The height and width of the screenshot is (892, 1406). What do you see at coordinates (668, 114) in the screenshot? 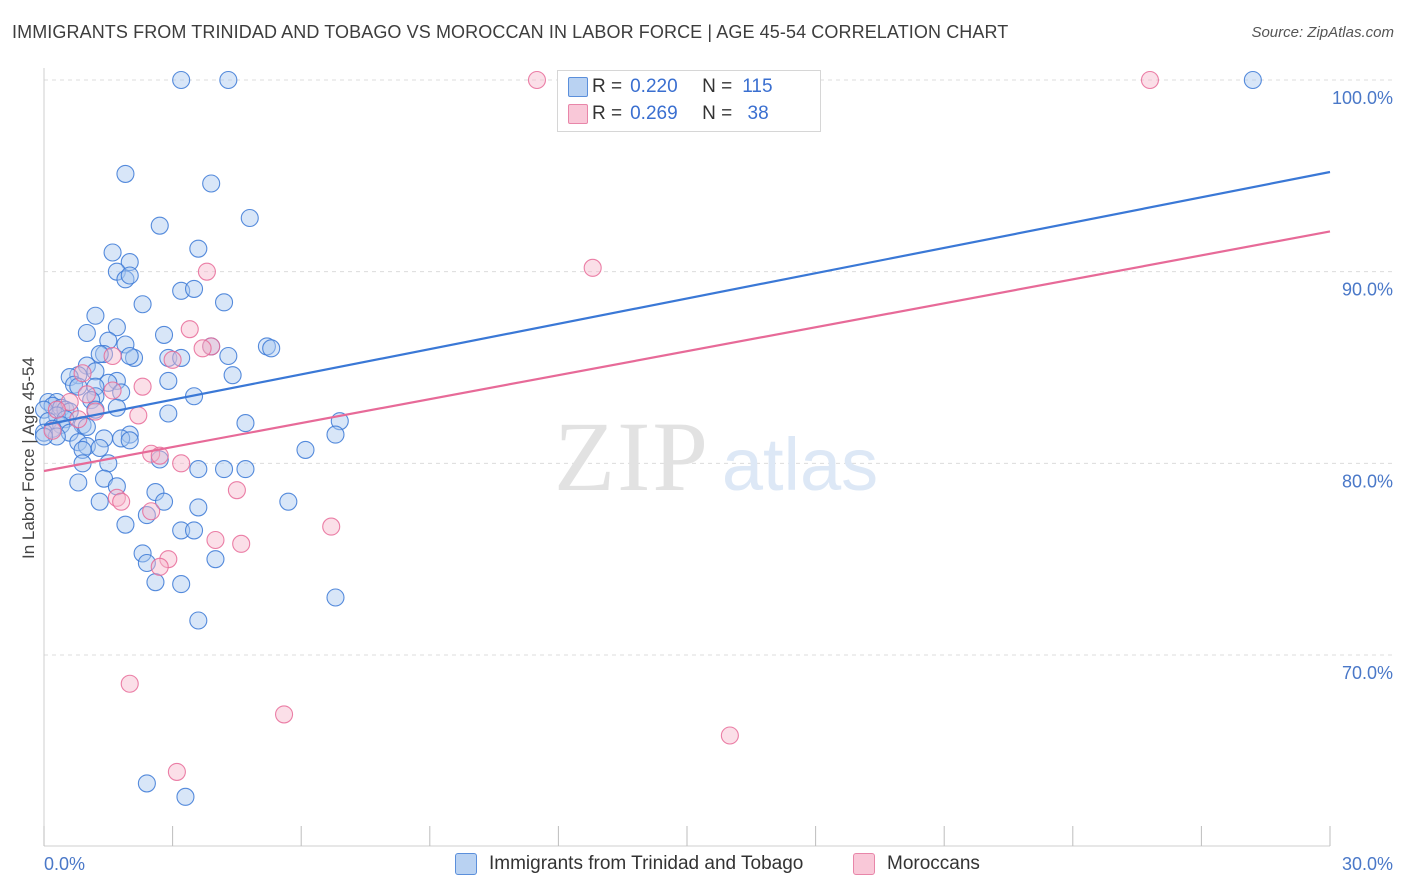
I see `legend-row-moroccan: R = 0.269 N = 38` at bounding box center [668, 114].